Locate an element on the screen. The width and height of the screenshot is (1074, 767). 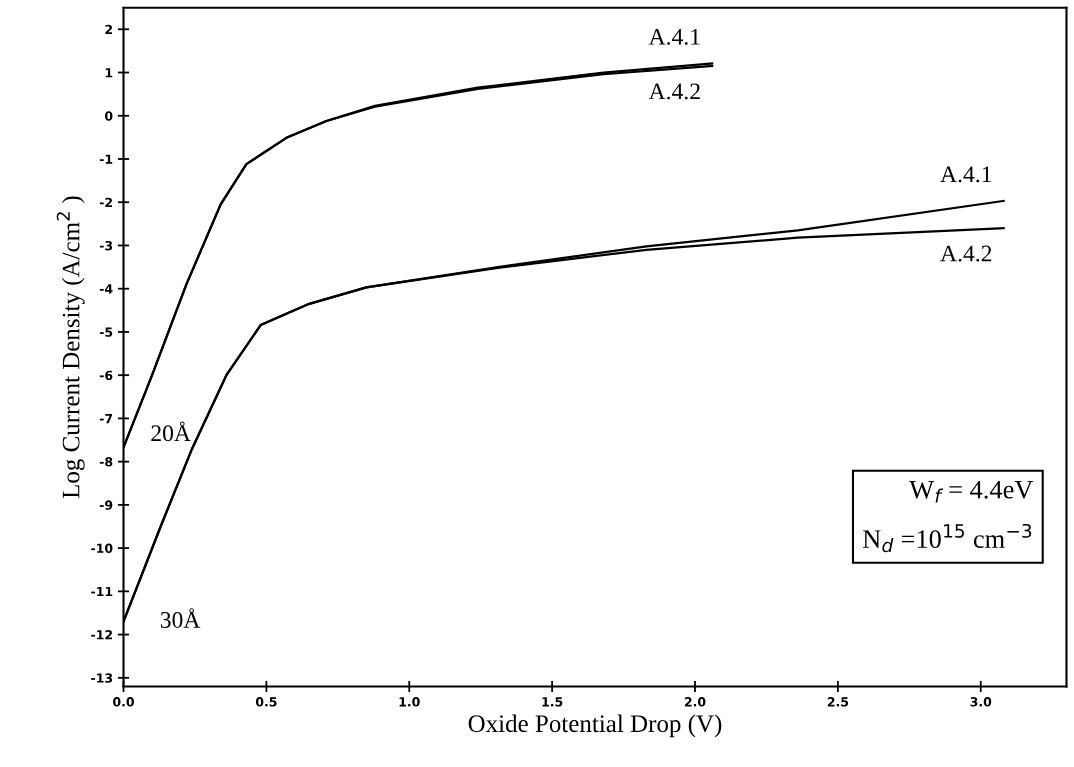
y-tick-label: -5 is located at coordinates (106, 332).